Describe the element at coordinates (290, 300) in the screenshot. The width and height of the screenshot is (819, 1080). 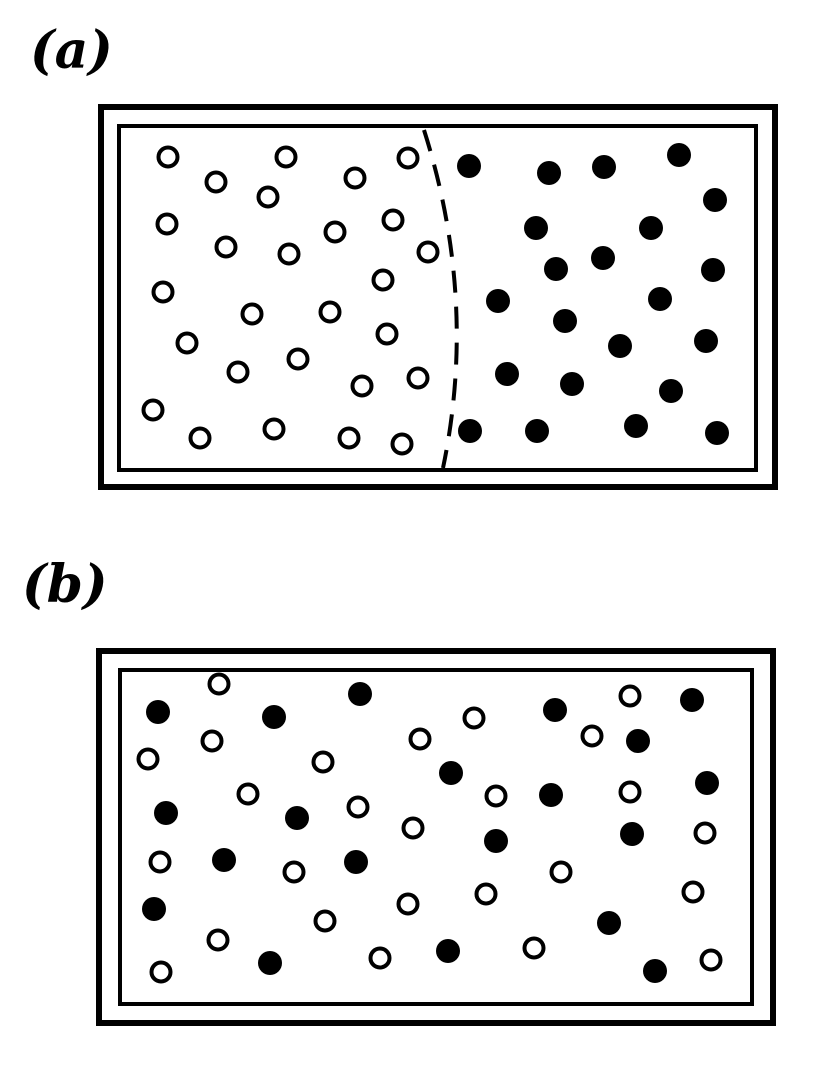
I see `panel-a-open-particles` at that location.